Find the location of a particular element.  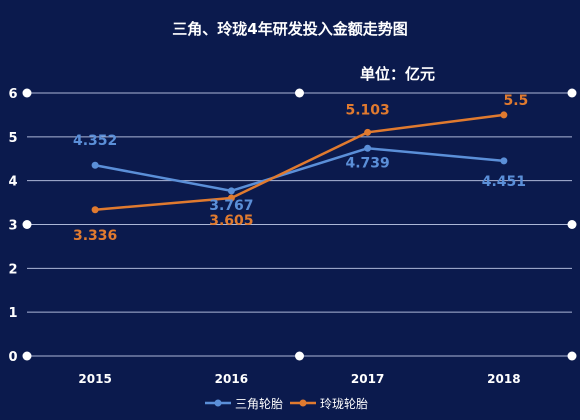

data-label: 3.336 is located at coordinates (95, 236).